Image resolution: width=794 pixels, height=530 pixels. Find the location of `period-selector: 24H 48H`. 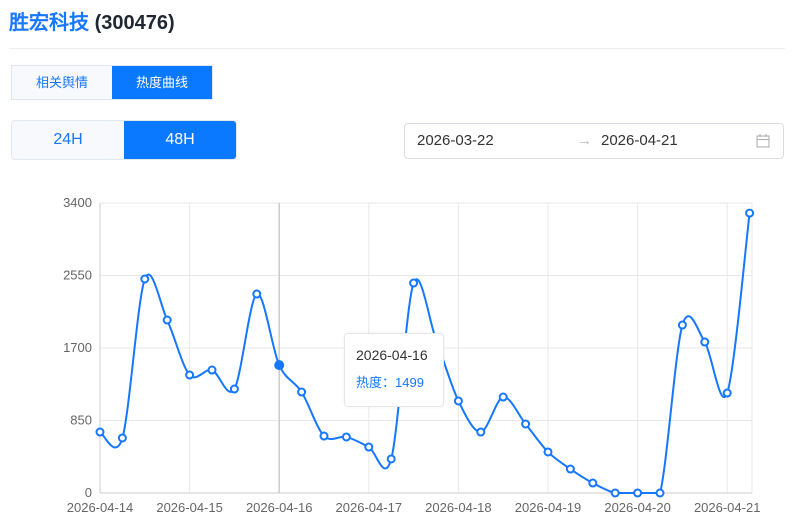

period-selector: 24H 48H is located at coordinates (124, 140).